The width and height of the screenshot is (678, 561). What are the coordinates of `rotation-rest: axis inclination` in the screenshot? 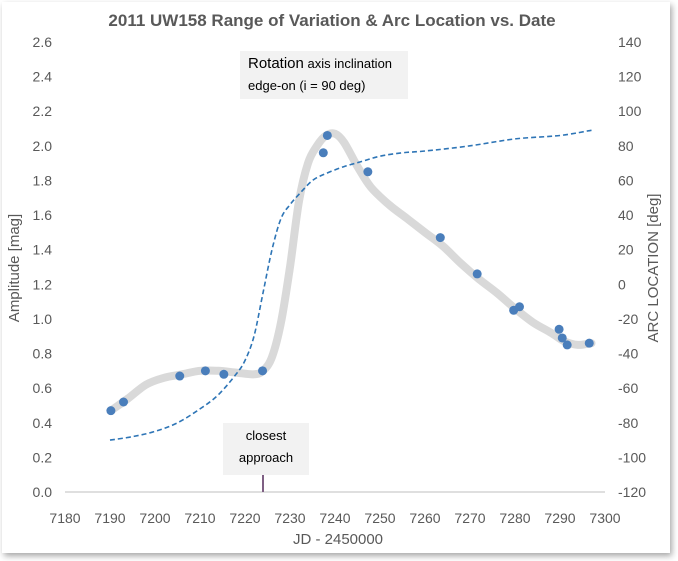 It's located at (348, 63).